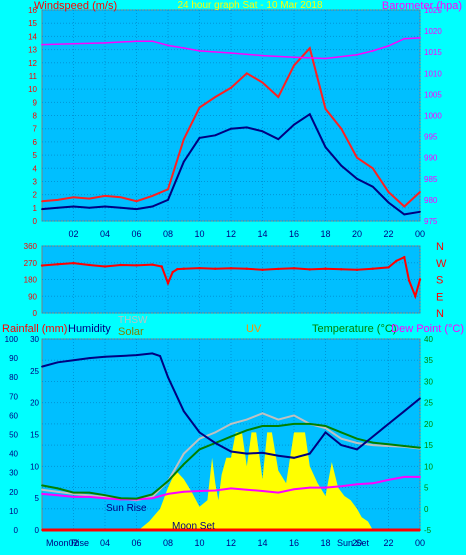 The height and width of the screenshot is (555, 466). I want to click on rainfall-tick-label: 0, so click(16, 530).